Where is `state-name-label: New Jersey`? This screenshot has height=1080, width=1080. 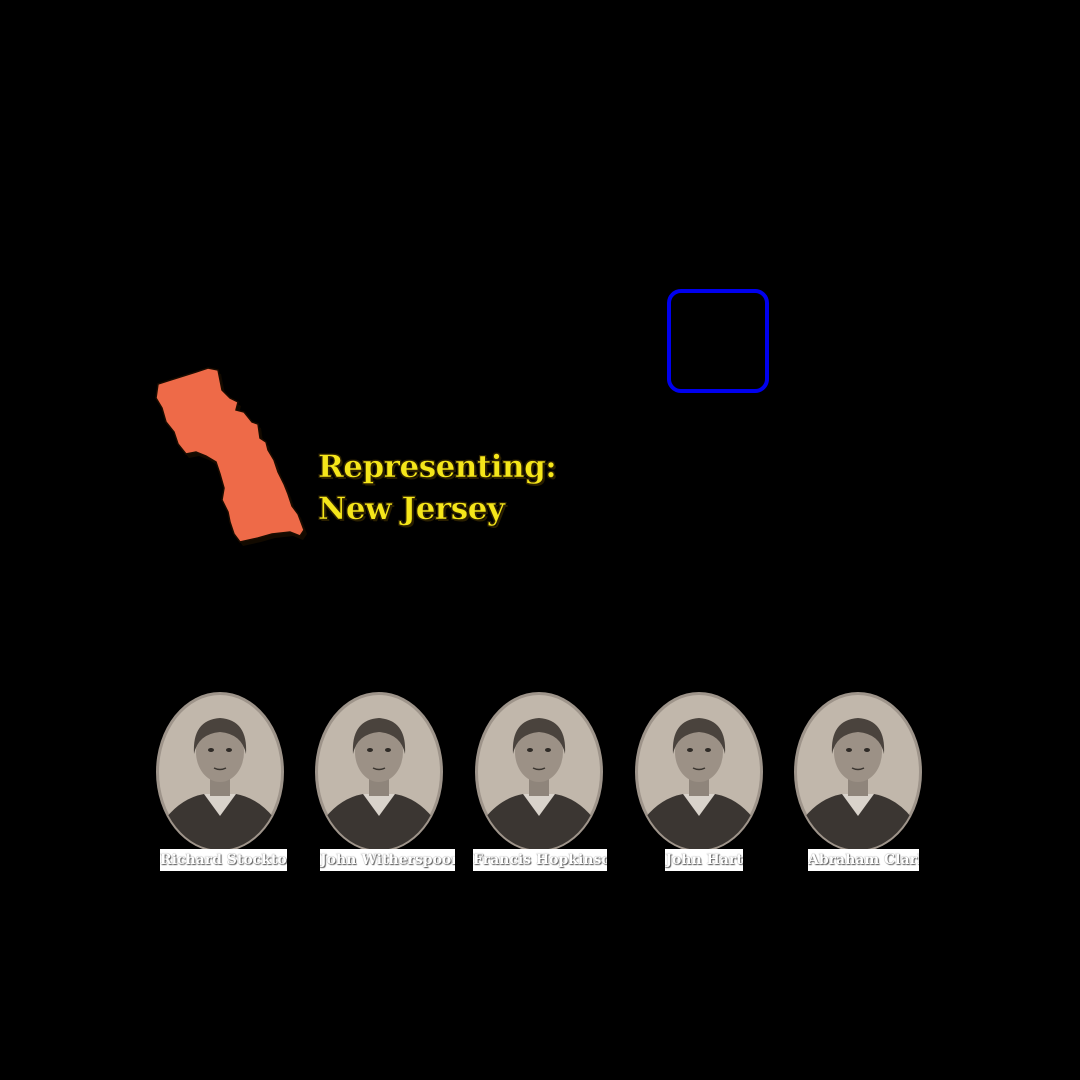
state-name-label: New Jersey is located at coordinates (411, 509).